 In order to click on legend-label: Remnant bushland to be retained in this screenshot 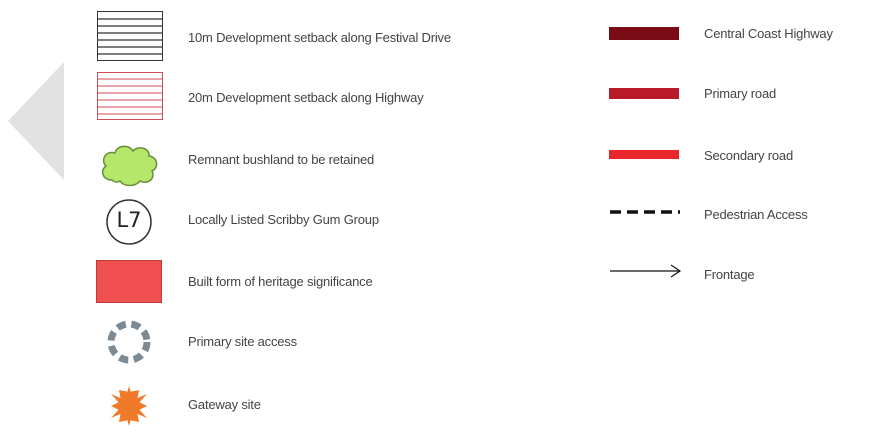, I will do `click(281, 159)`.